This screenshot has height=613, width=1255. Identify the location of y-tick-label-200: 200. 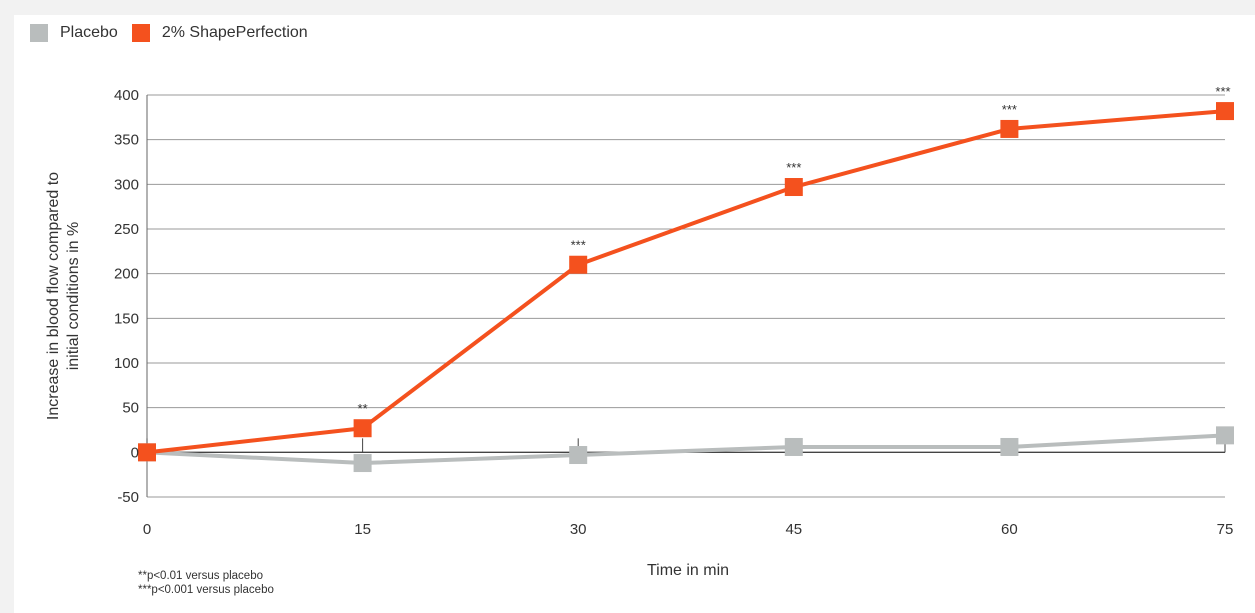
(126, 274).